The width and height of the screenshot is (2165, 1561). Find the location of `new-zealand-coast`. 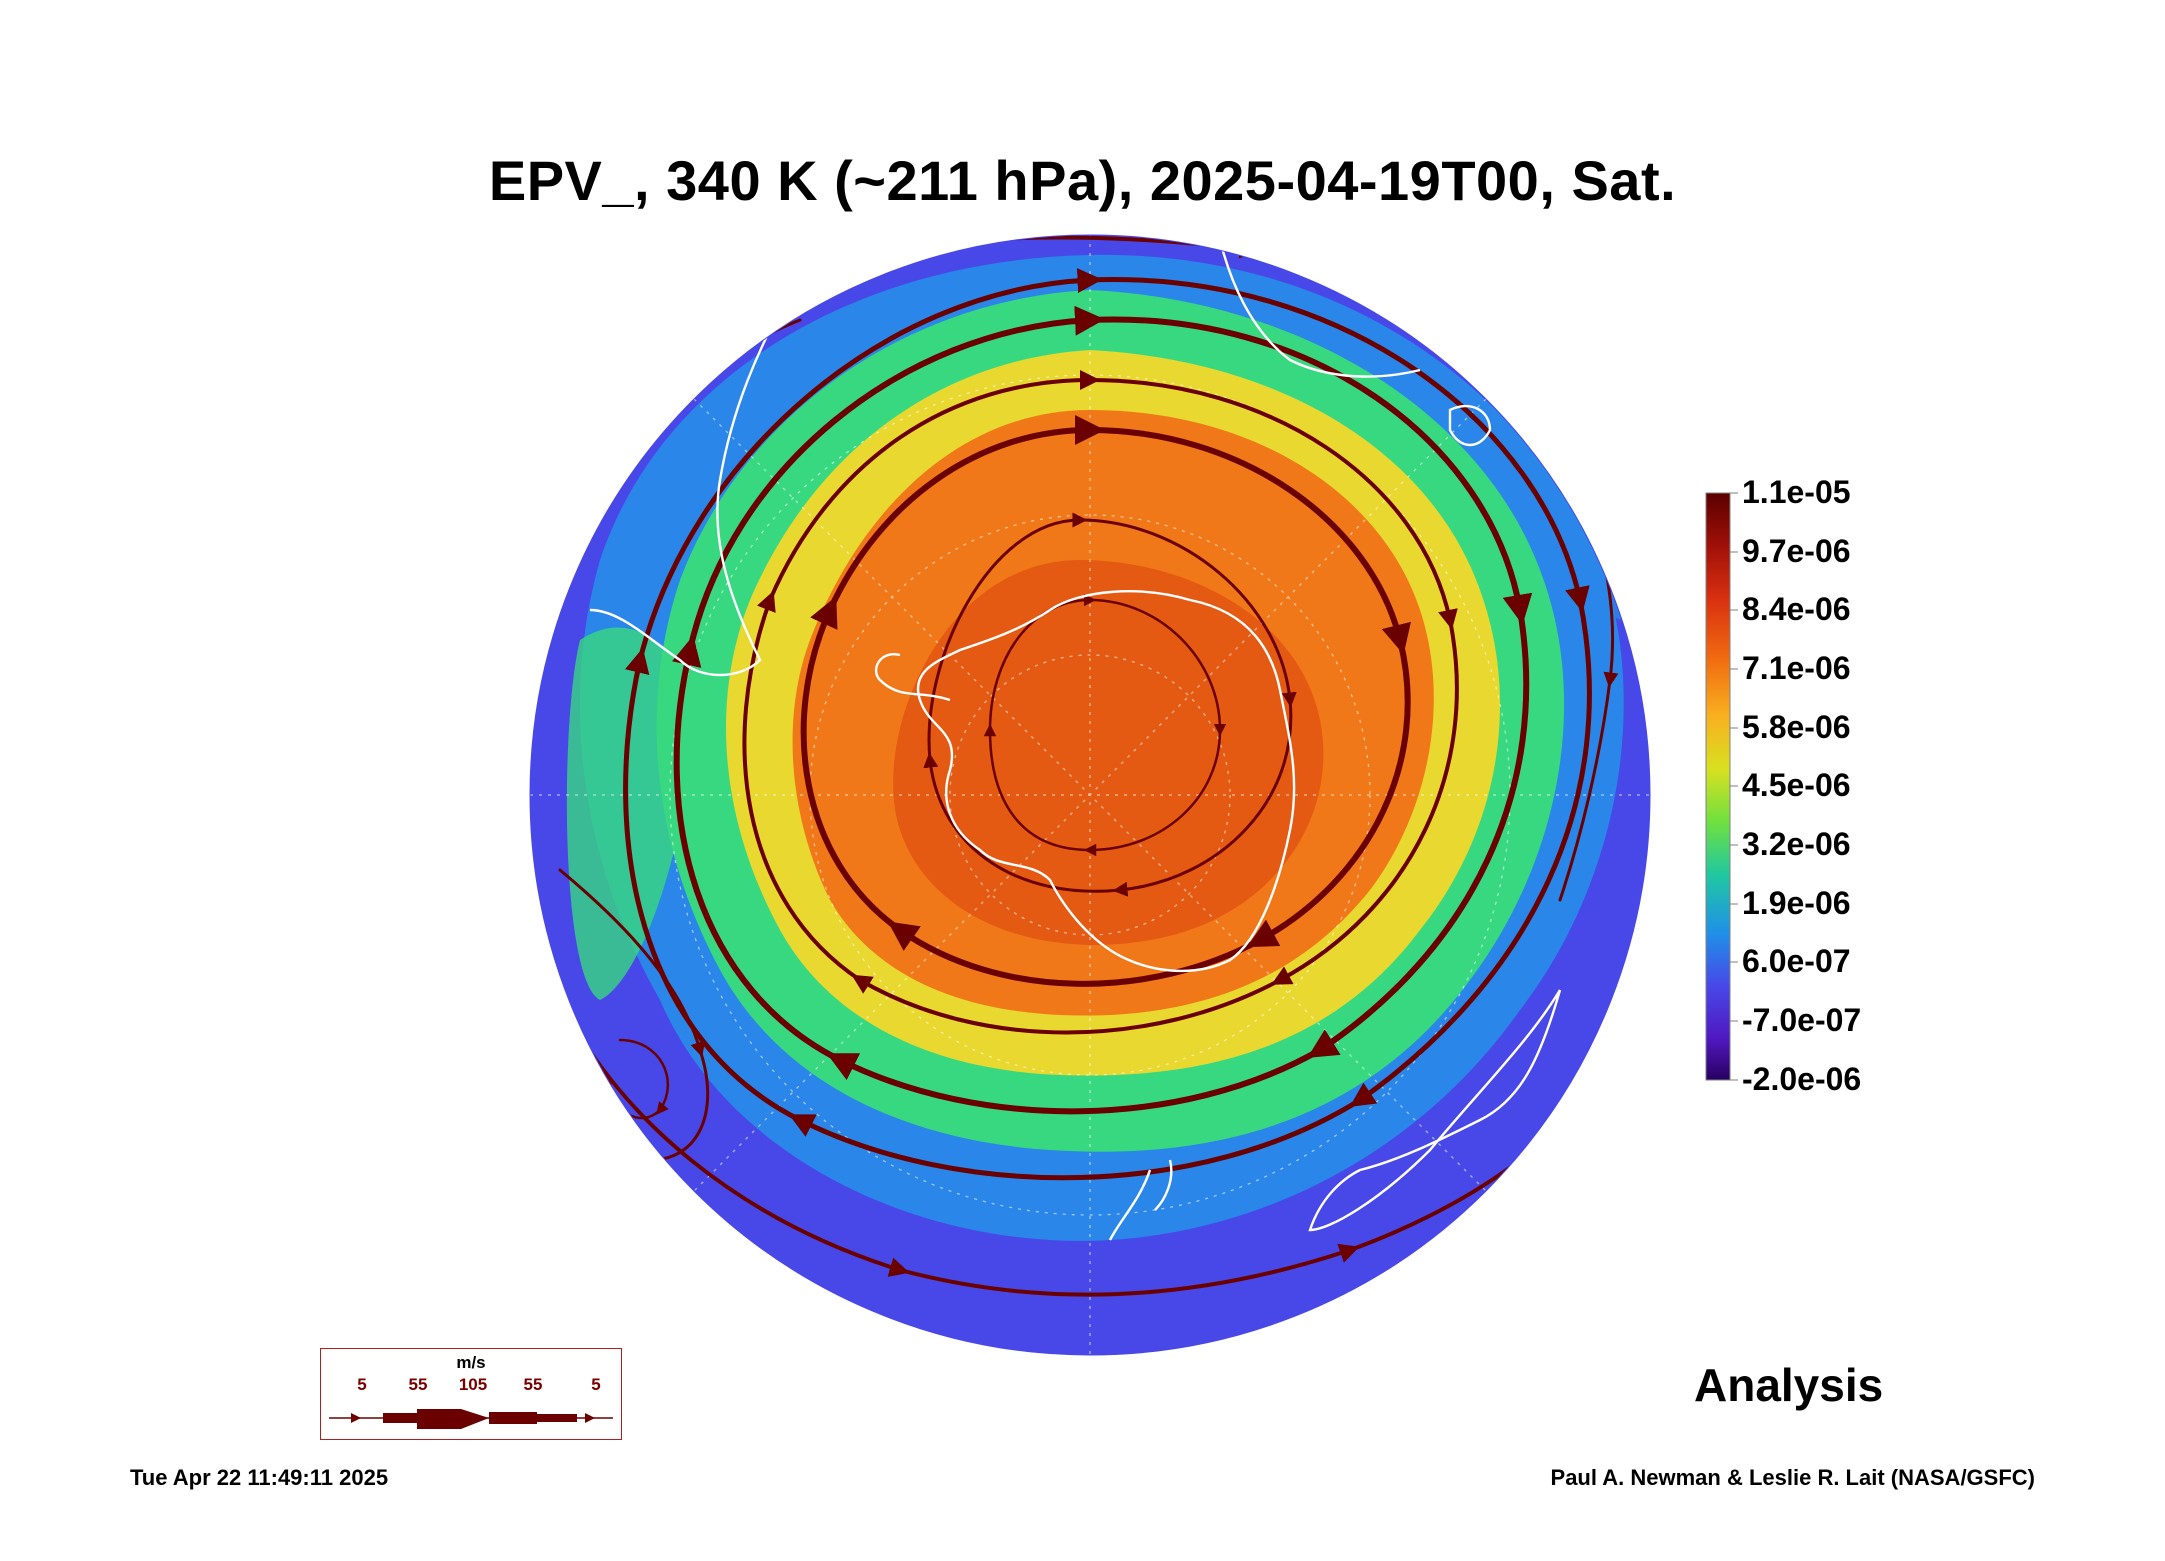

new-zealand-coast is located at coordinates (1140, 1200).